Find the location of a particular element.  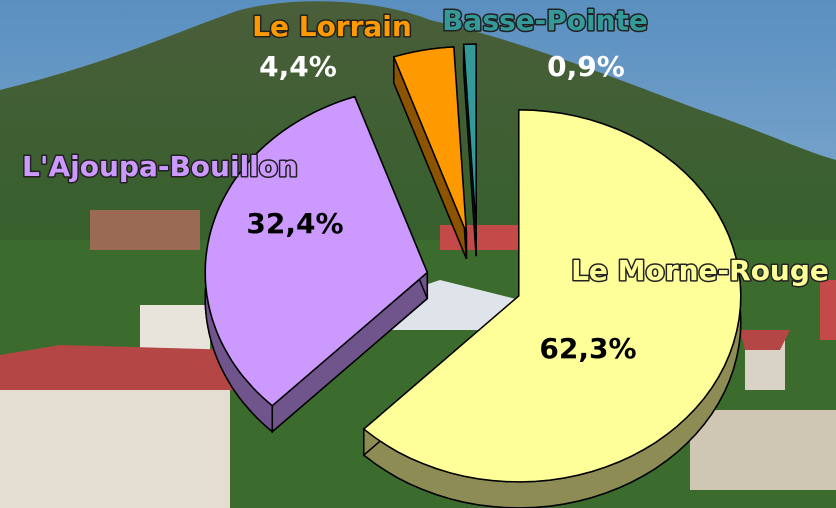

category-label: Le Morne-Rouge is located at coordinates (700, 270).